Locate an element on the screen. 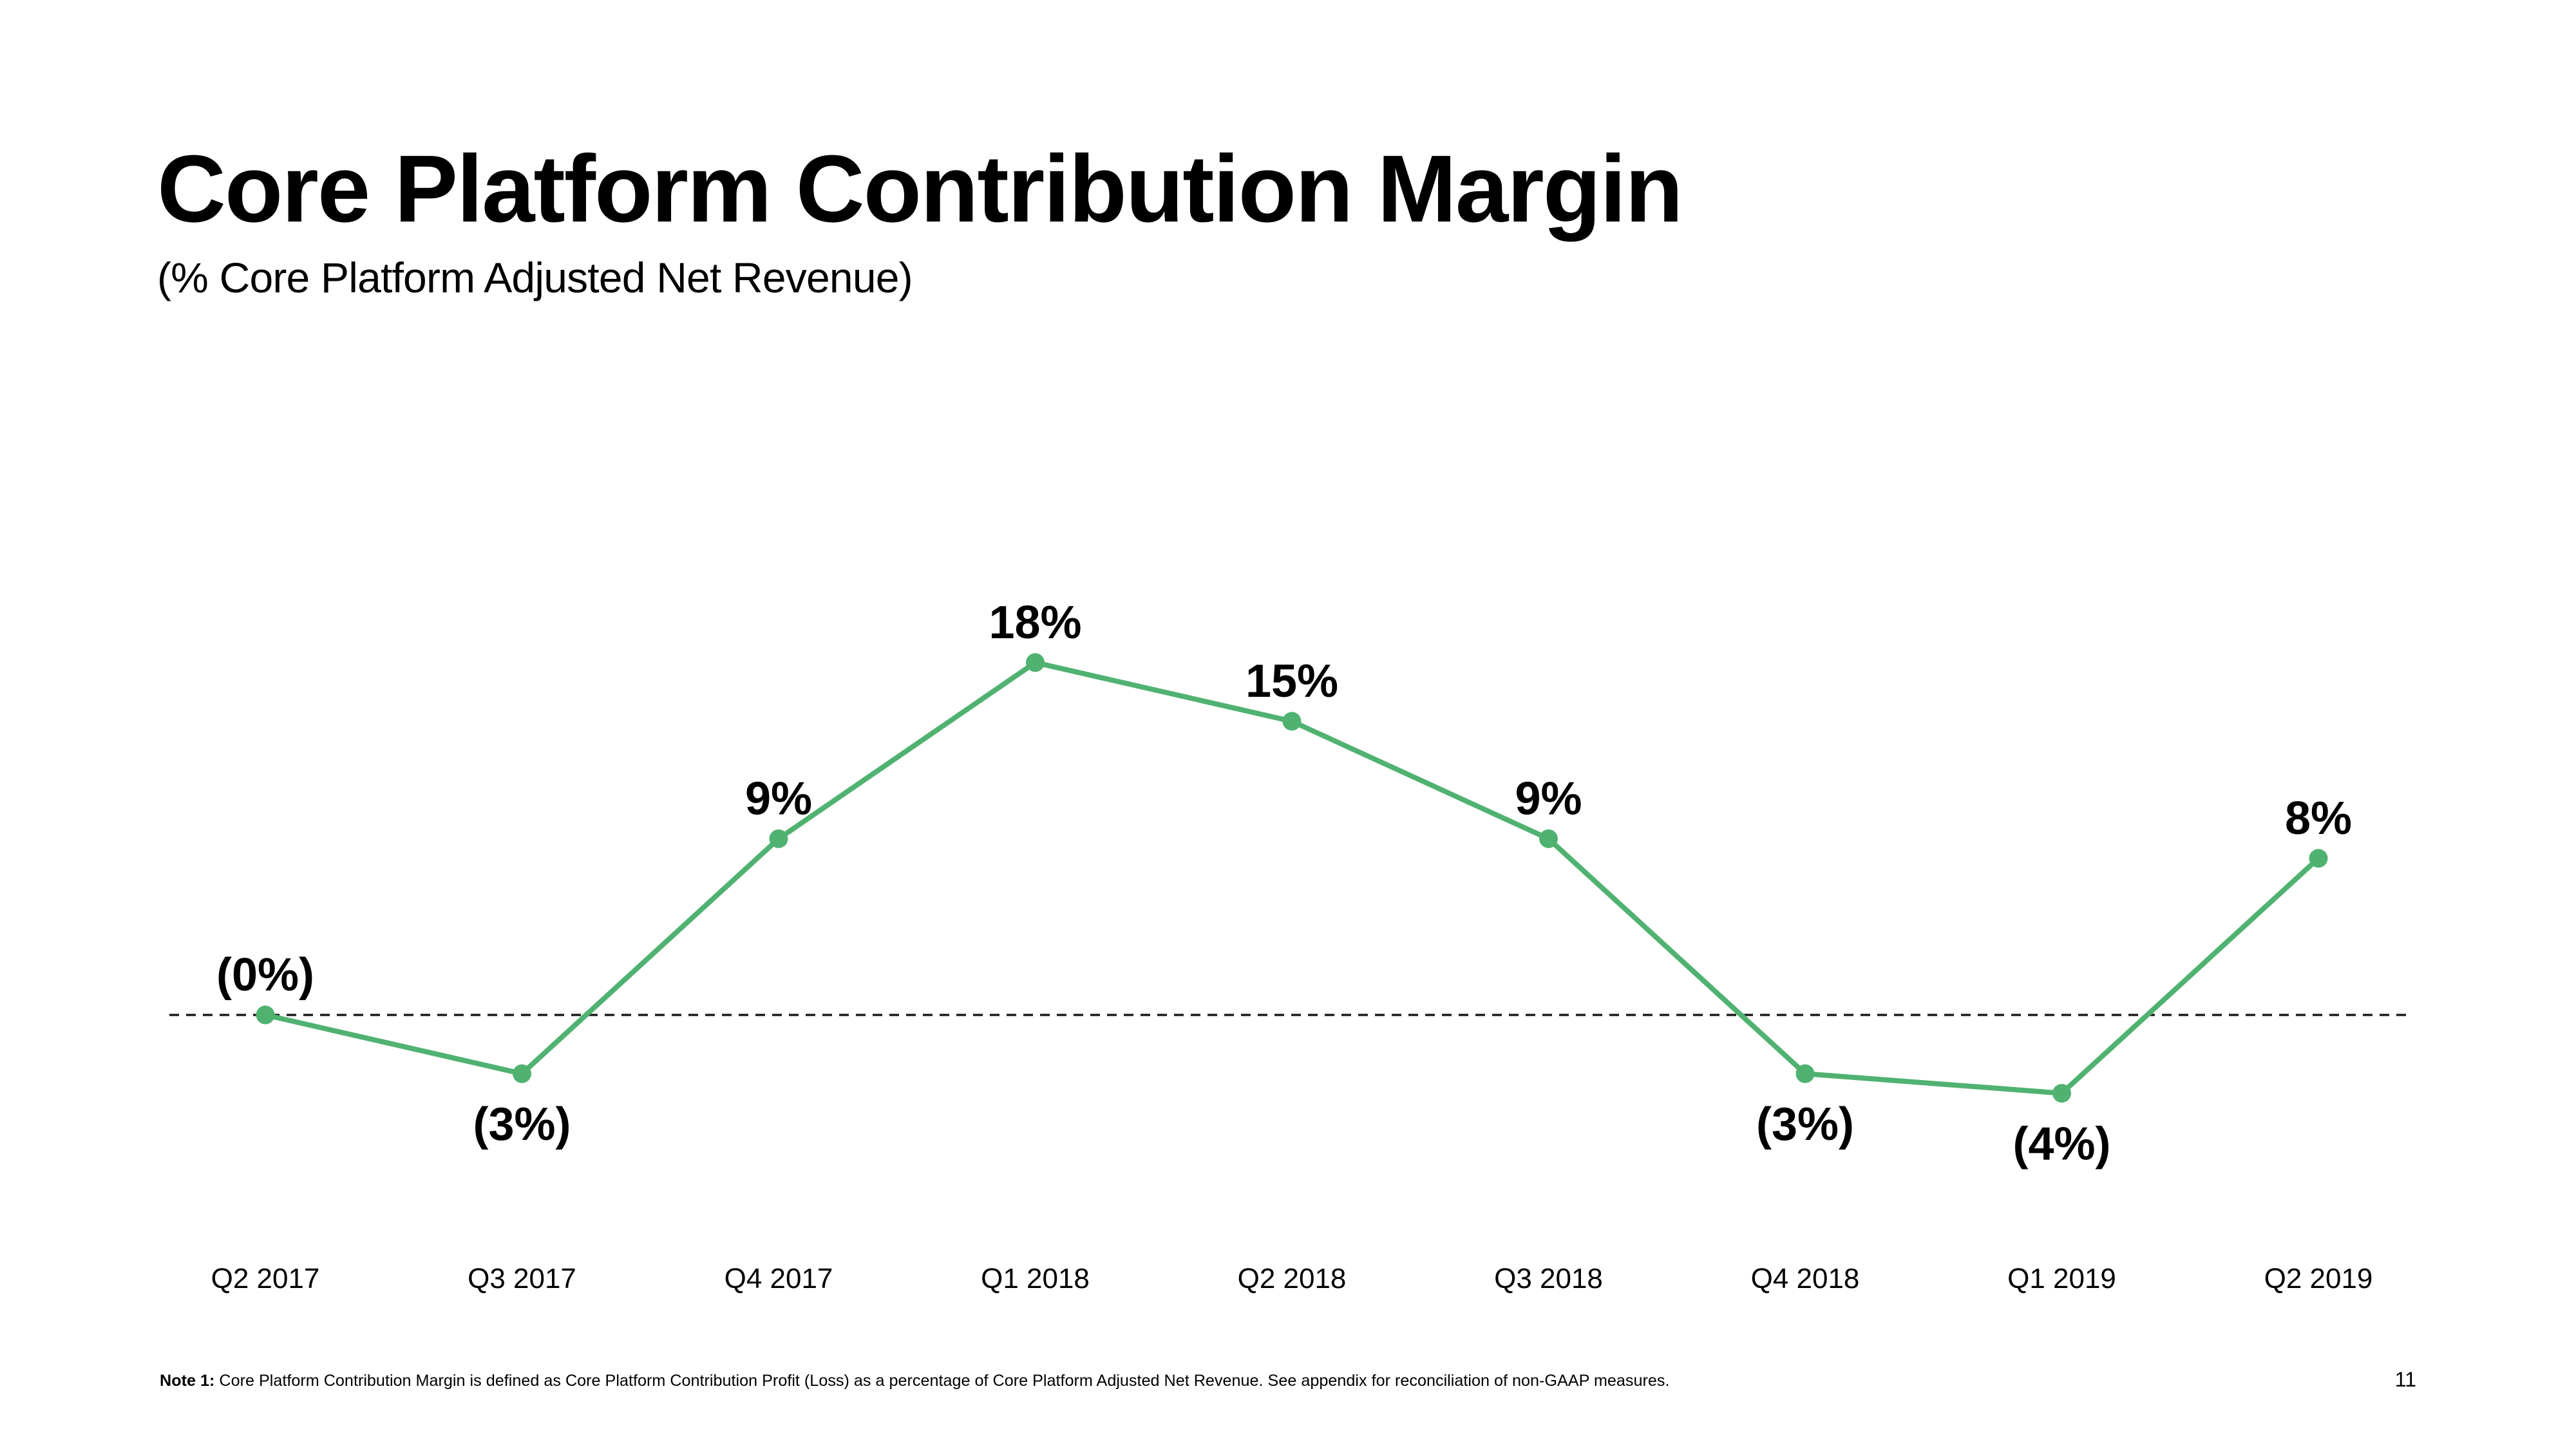  footnote-label: Note 1: is located at coordinates (187, 1381).